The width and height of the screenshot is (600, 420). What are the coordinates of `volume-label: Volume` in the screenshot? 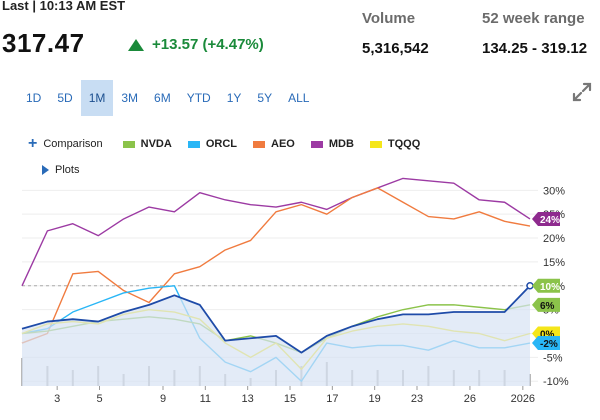 It's located at (389, 18).